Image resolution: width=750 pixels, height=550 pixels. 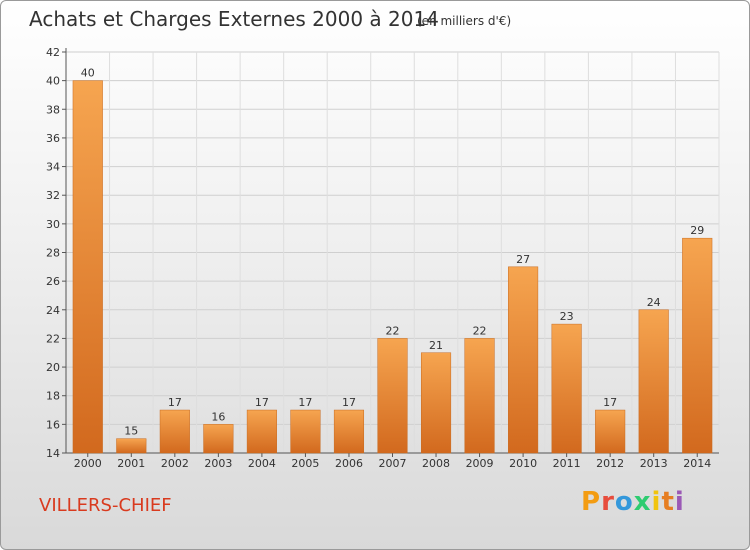 What do you see at coordinates (523, 463) in the screenshot?
I see `x-tick-label: 2010` at bounding box center [523, 463].